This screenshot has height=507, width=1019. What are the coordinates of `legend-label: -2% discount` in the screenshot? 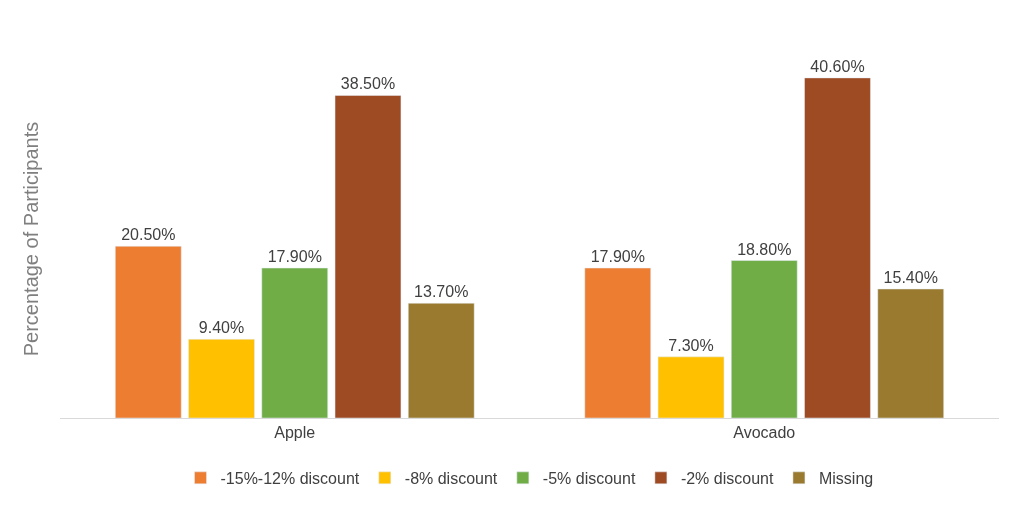 It's located at (727, 479).